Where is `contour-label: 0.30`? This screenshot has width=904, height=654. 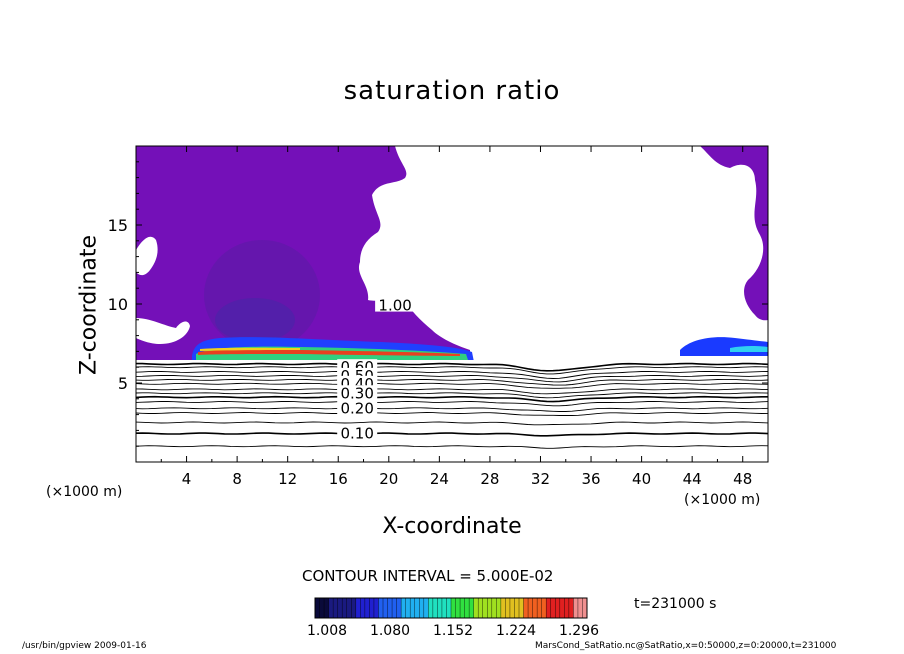
contour-label: 0.30 is located at coordinates (356, 393).